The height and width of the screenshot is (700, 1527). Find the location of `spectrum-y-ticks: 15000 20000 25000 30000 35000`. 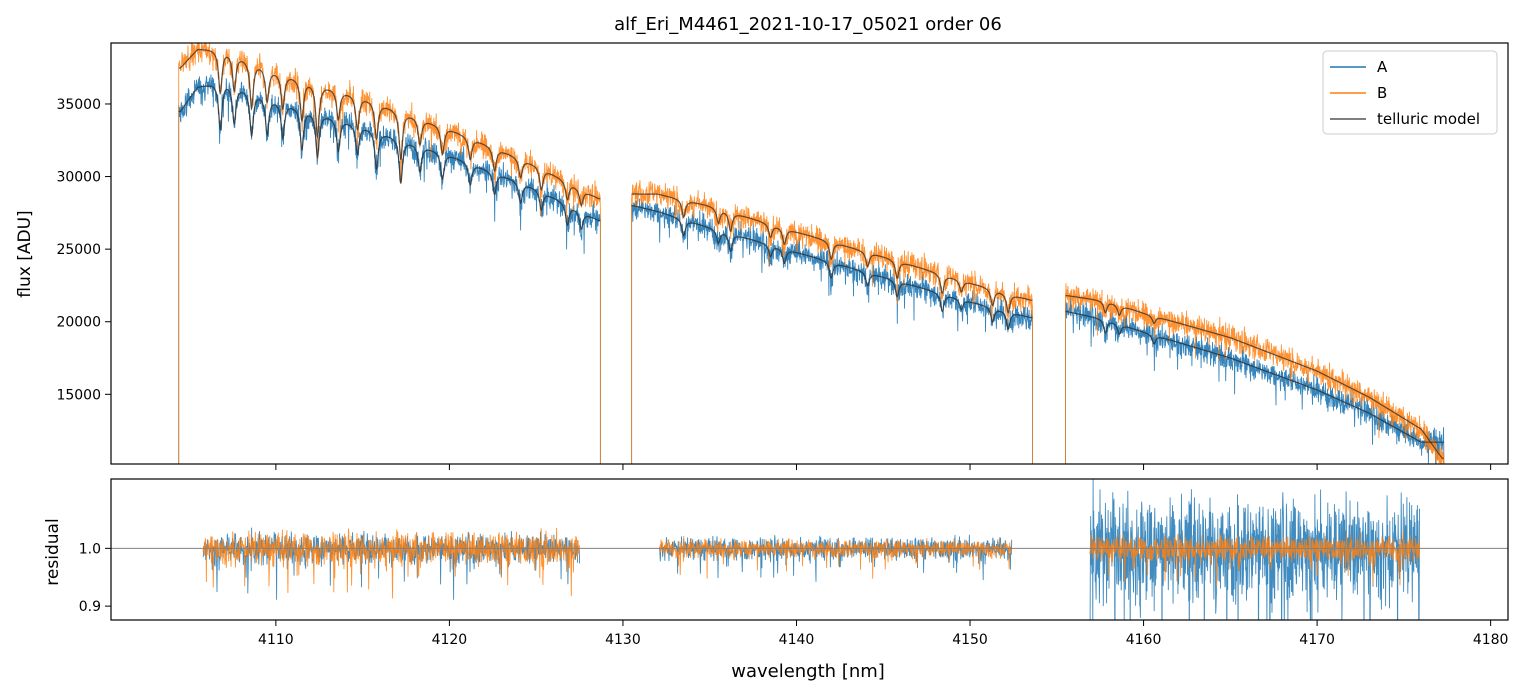

spectrum-y-ticks: 15000 20000 25000 30000 35000 is located at coordinates (83, 250).